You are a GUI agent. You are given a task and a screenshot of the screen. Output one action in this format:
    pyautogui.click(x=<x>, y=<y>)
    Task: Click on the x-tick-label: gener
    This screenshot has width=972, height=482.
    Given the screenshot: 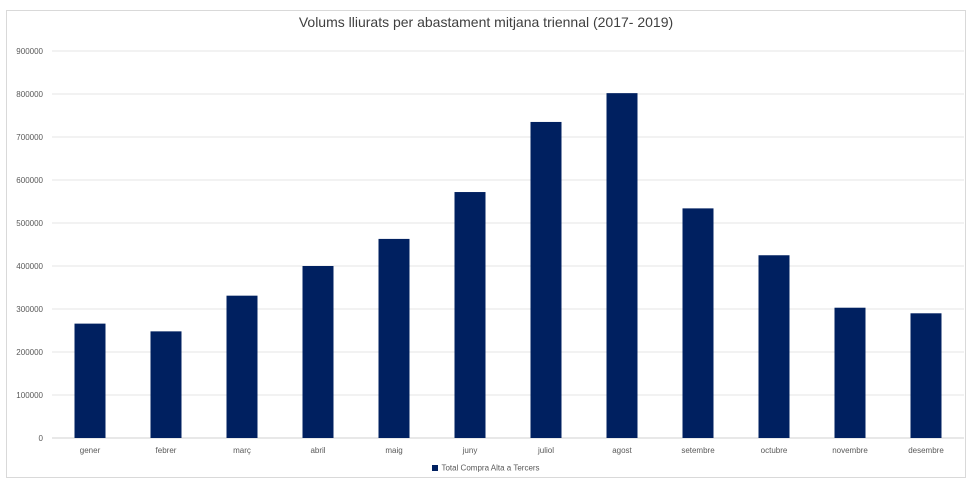 What is the action you would take?
    pyautogui.click(x=90, y=450)
    